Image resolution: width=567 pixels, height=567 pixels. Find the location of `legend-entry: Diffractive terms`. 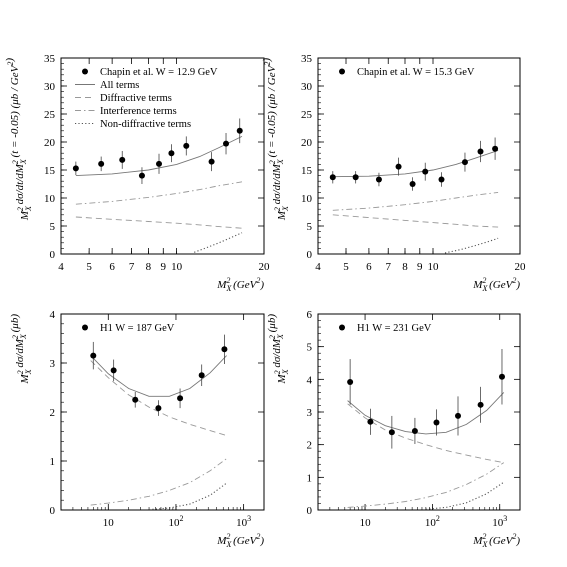

legend-entry: Diffractive terms is located at coordinates (136, 98).